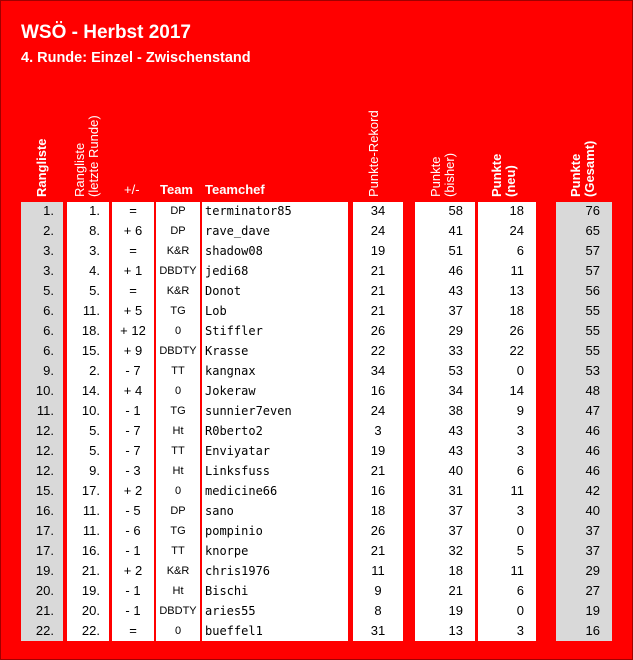 This screenshot has height=660, width=633. Describe the element at coordinates (455, 250) in the screenshot. I see `cell-bisher: 51` at that location.